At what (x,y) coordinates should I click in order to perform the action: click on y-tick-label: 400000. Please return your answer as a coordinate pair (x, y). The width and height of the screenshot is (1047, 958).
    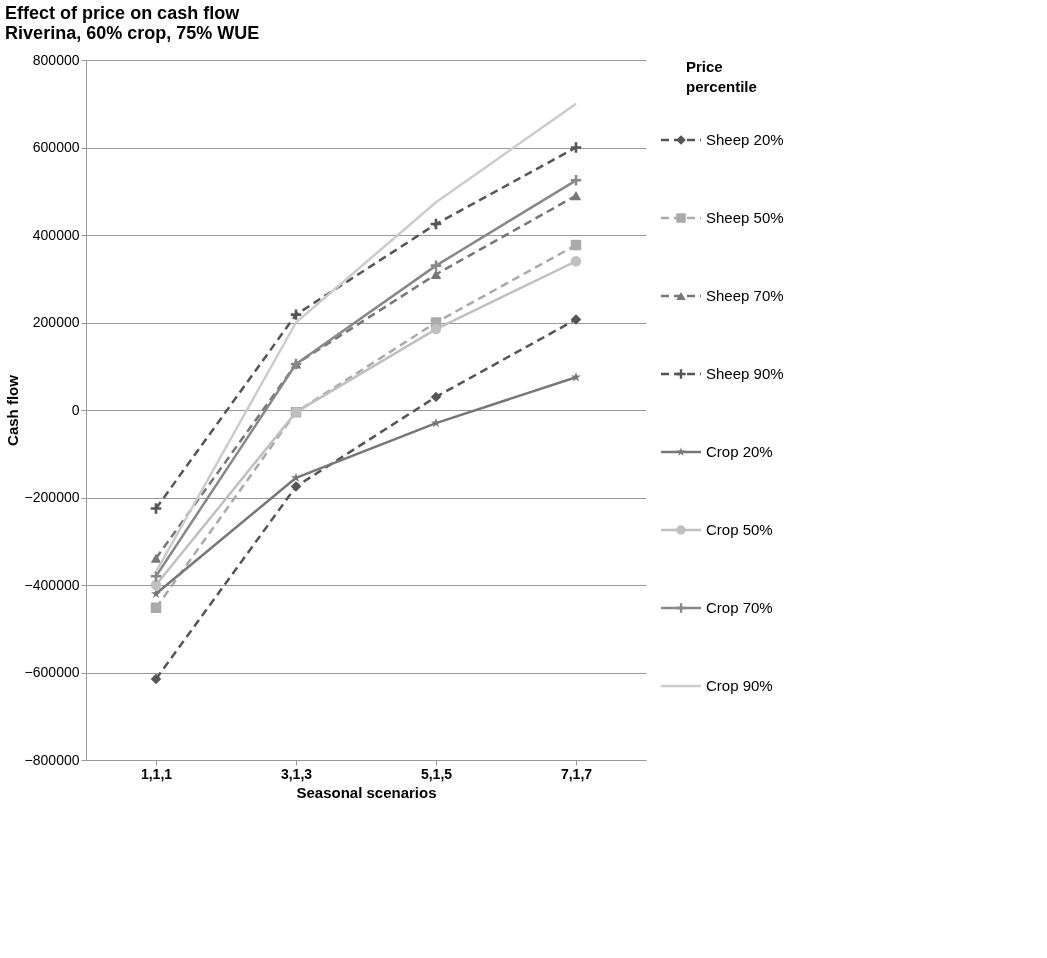
    Looking at the image, I should click on (56, 234).